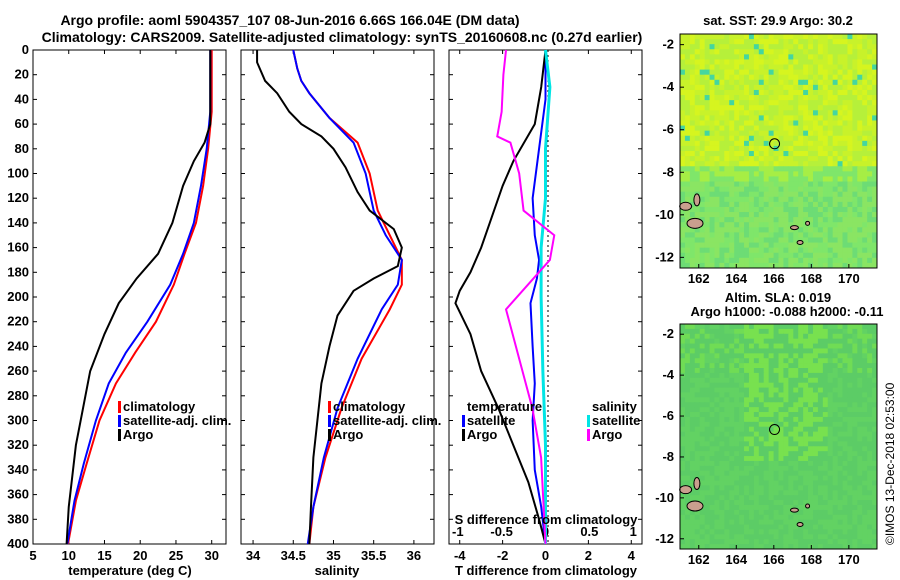  I want to click on sst-map-islands, so click(745, 219).